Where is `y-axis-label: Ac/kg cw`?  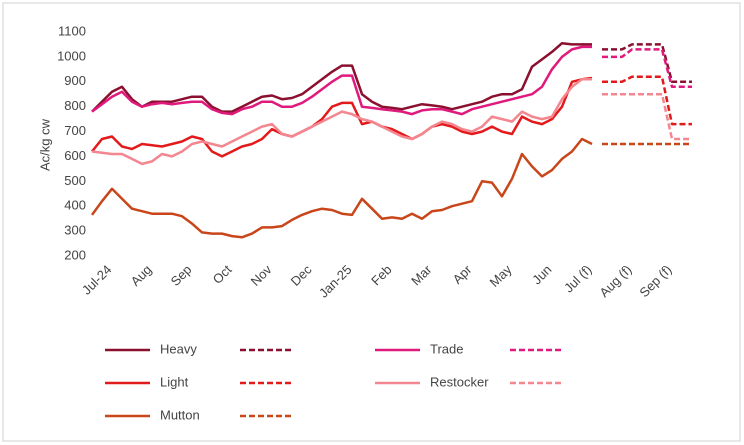 y-axis-label: Ac/kg cw is located at coordinates (44, 144).